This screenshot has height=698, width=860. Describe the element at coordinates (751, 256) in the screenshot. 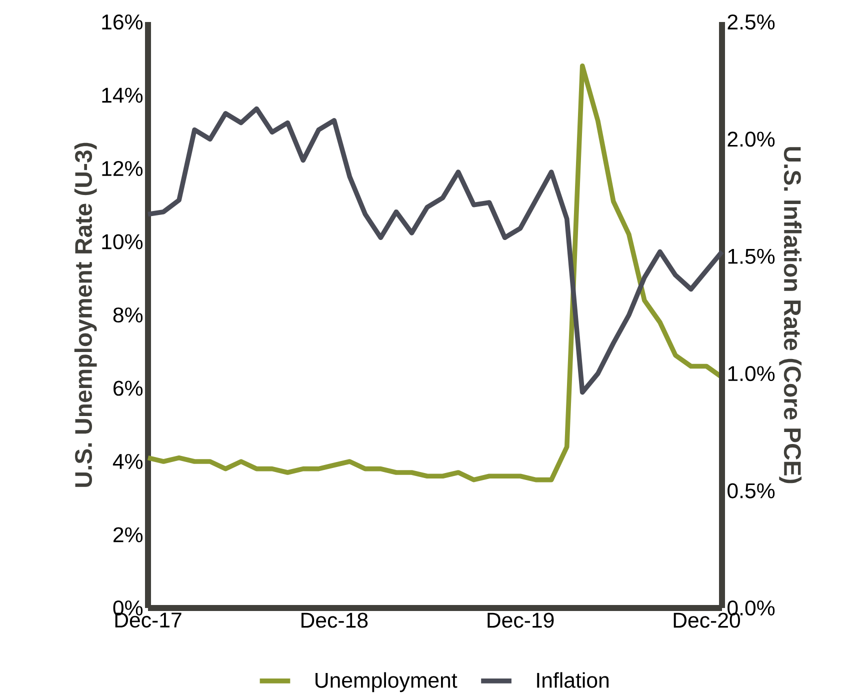

I see `y2-tick-label: 1.5%` at that location.